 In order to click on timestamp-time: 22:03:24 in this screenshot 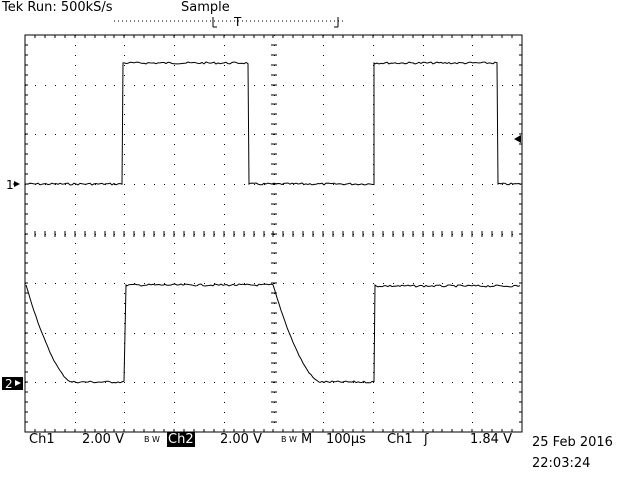, I will do `click(561, 463)`.